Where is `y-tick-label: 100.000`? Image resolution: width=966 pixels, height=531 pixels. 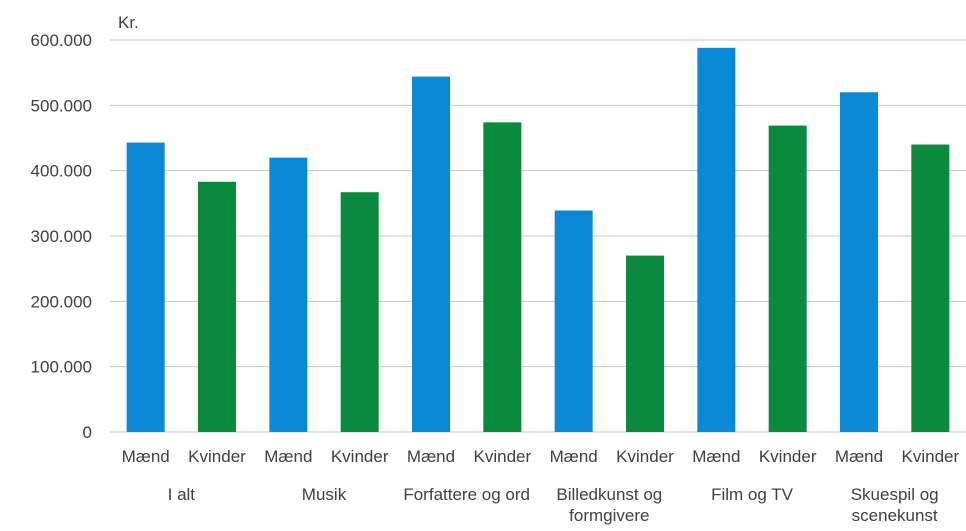 y-tick-label: 100.000 is located at coordinates (61, 367).